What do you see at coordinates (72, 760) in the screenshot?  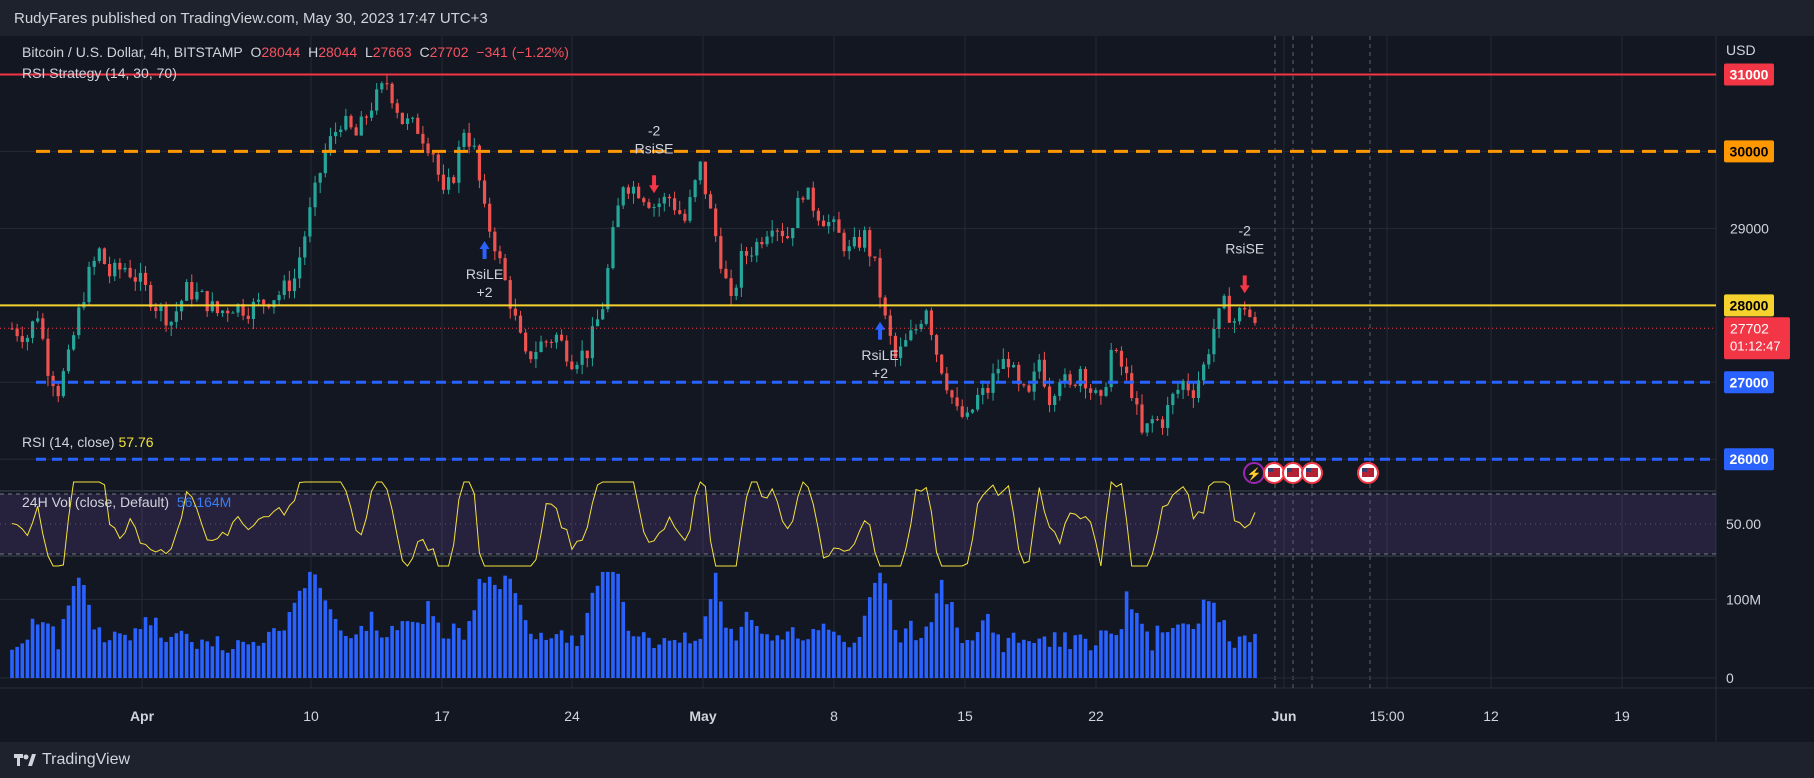 I see `tradingview-logo: TradingView` at bounding box center [72, 760].